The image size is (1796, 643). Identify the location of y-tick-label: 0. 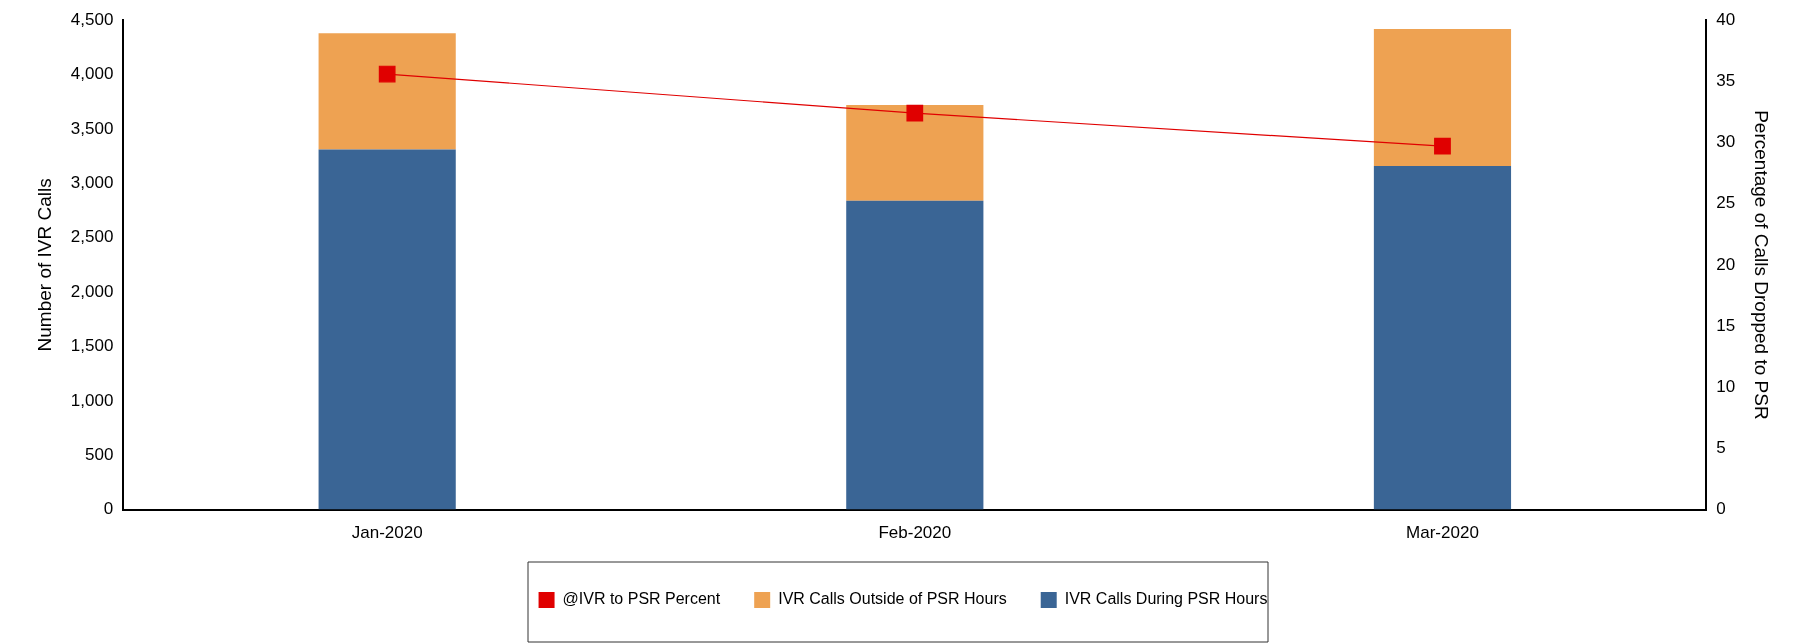
(108, 509).